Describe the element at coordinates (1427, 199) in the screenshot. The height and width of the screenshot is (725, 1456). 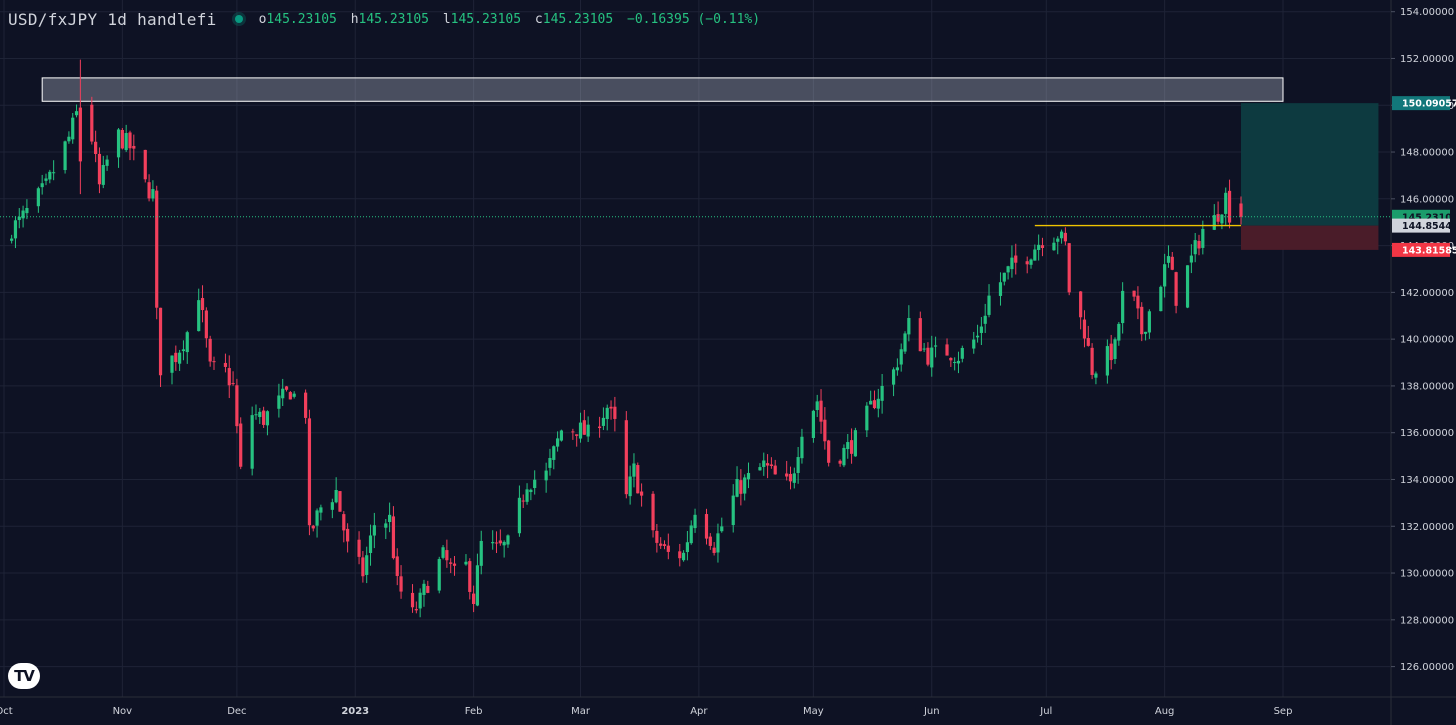
I see `y-tick-label: 146.00000` at that location.